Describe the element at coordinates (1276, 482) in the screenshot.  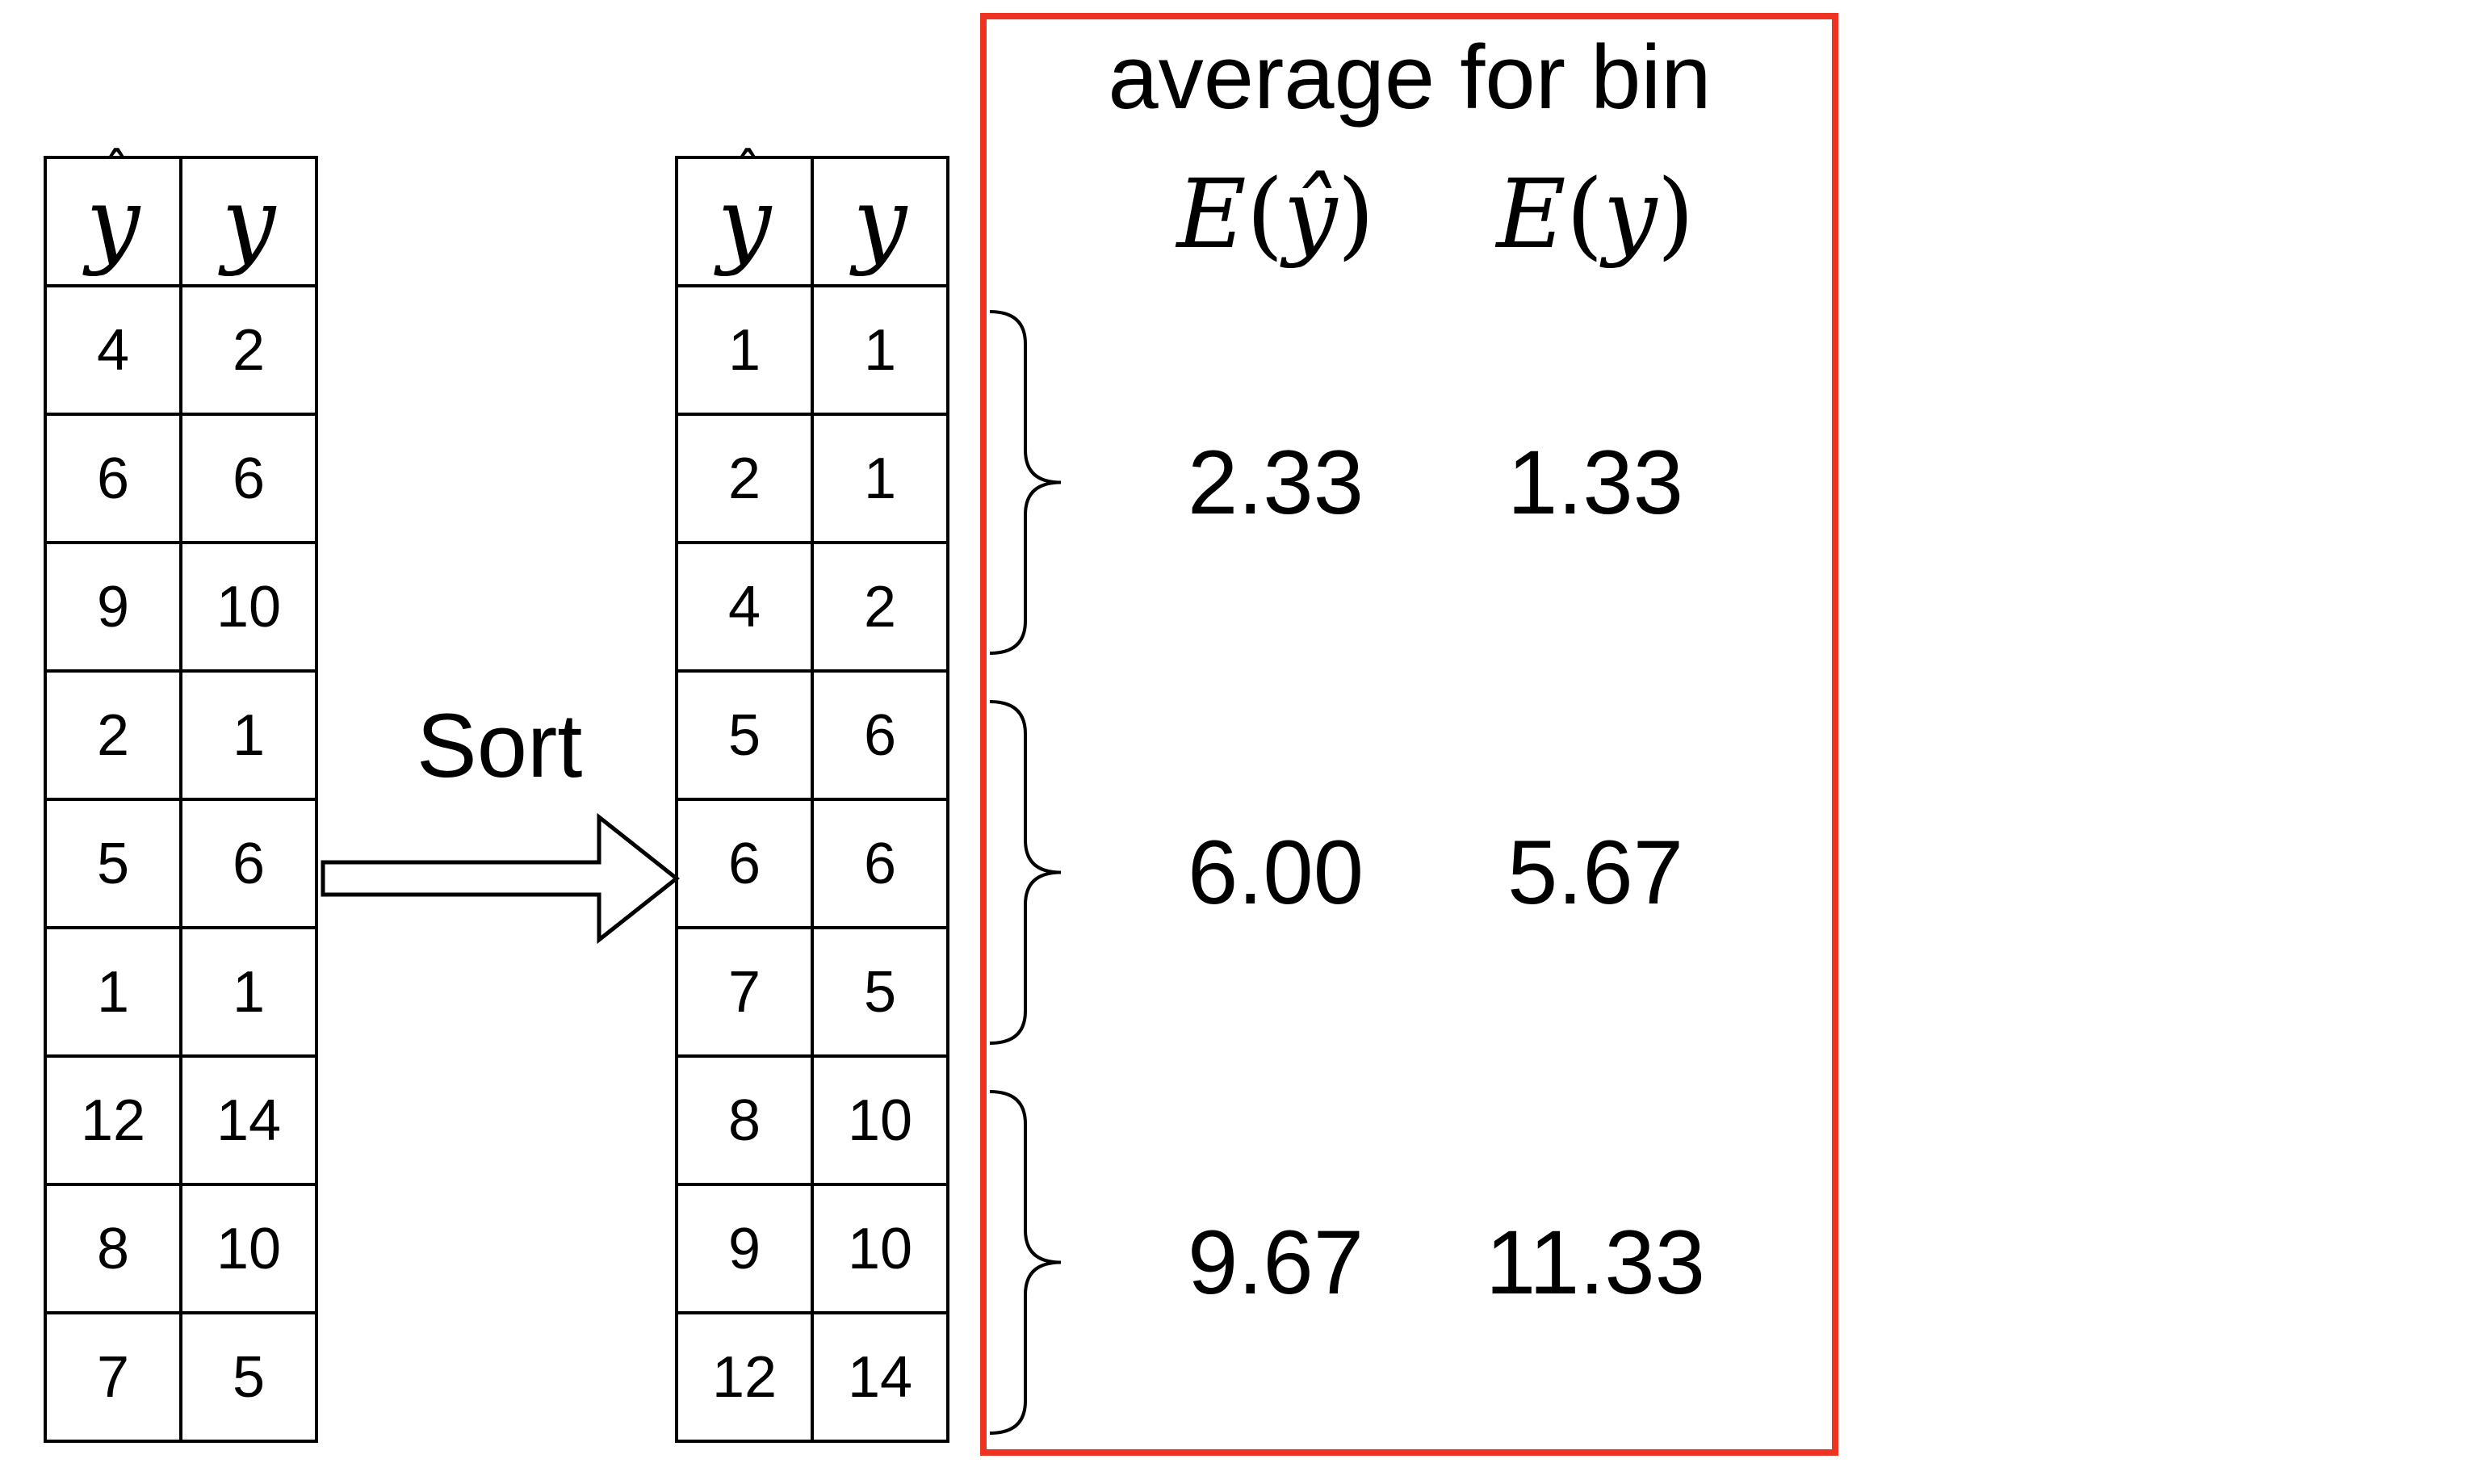
I see `bin-expected-yhat-value: 2.33` at that location.